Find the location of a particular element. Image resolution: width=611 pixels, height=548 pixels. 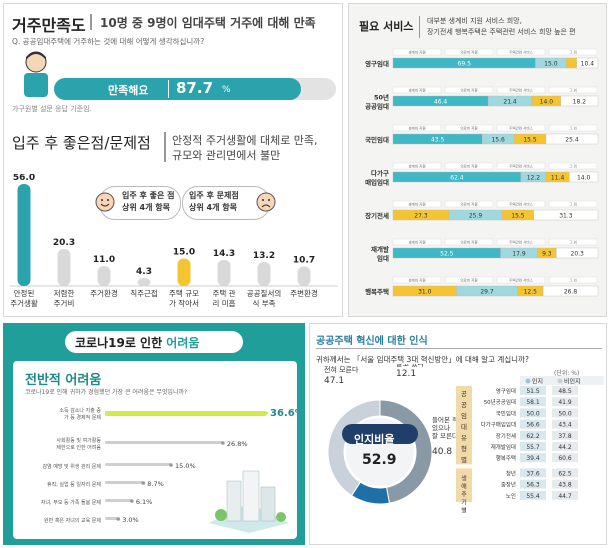

table-row-label: 행복주택 is located at coordinates (506, 458).